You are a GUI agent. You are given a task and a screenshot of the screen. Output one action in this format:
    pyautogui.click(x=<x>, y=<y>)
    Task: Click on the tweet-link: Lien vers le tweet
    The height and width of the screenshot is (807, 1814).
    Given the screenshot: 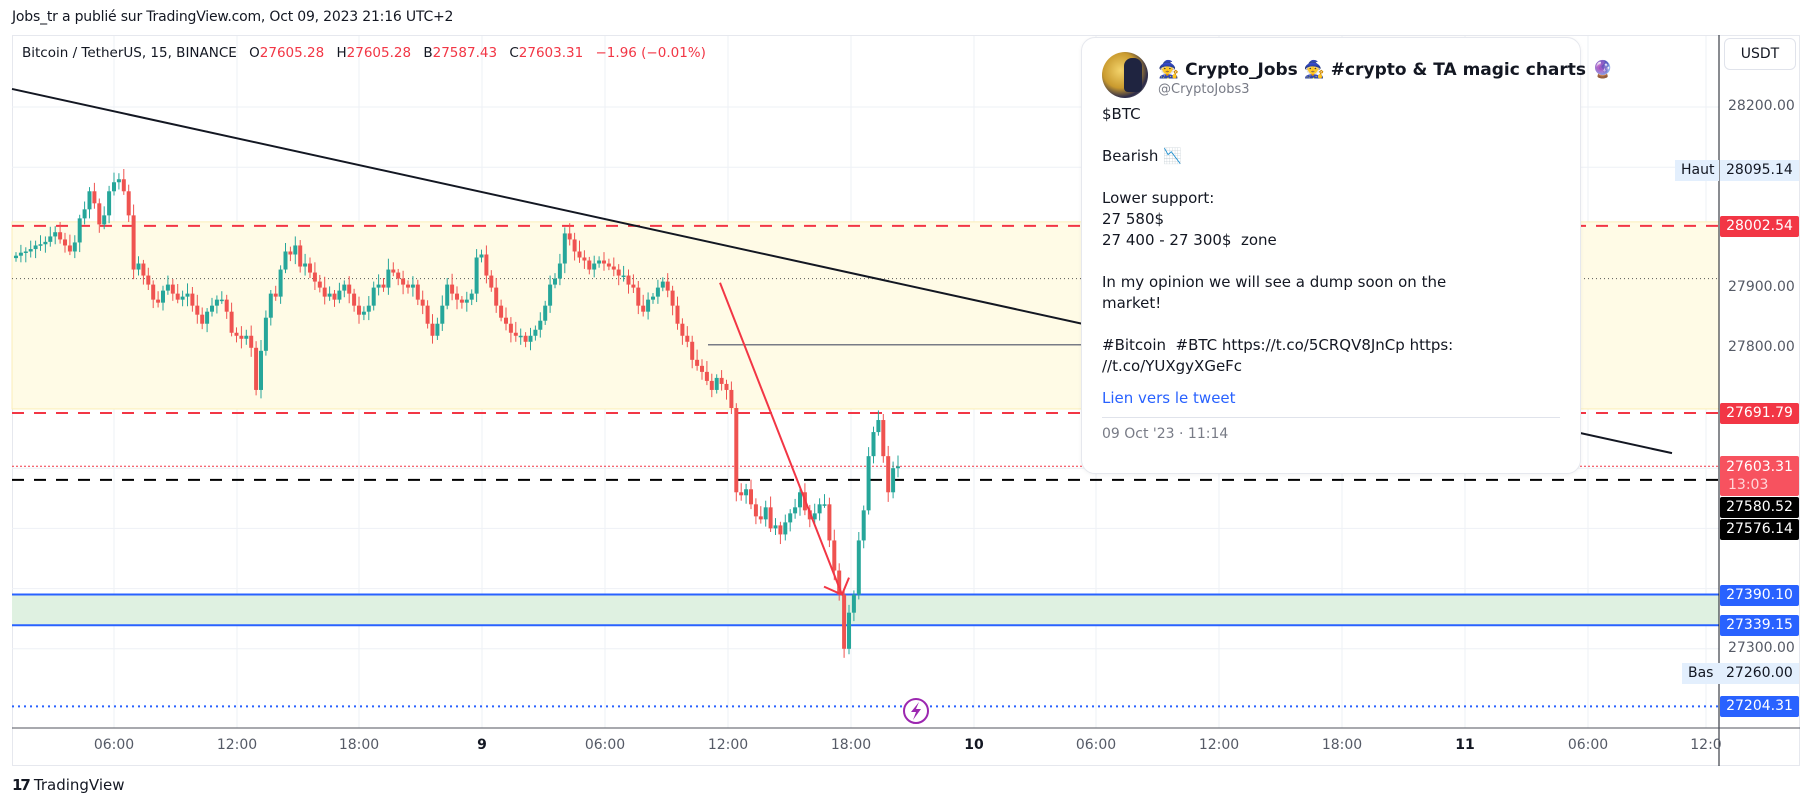 What is the action you would take?
    pyautogui.click(x=1169, y=398)
    